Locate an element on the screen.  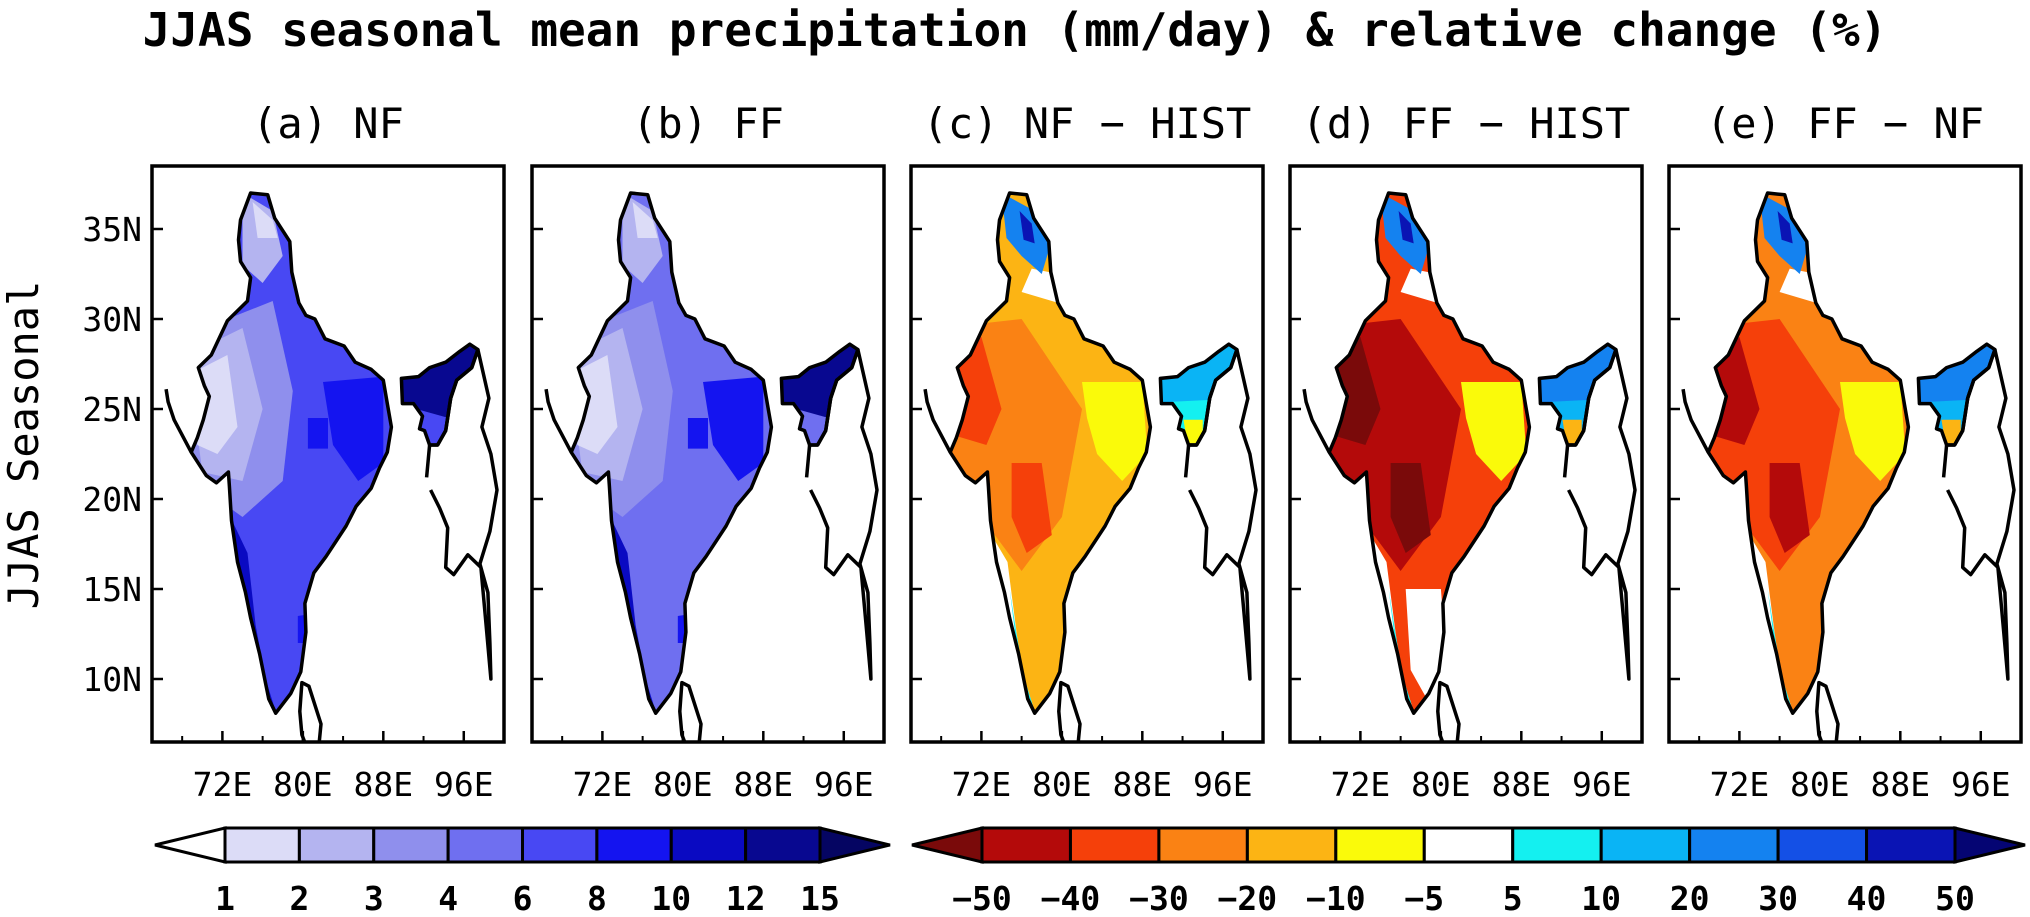
panel-title: (a) NF is located at coordinates (328, 123).